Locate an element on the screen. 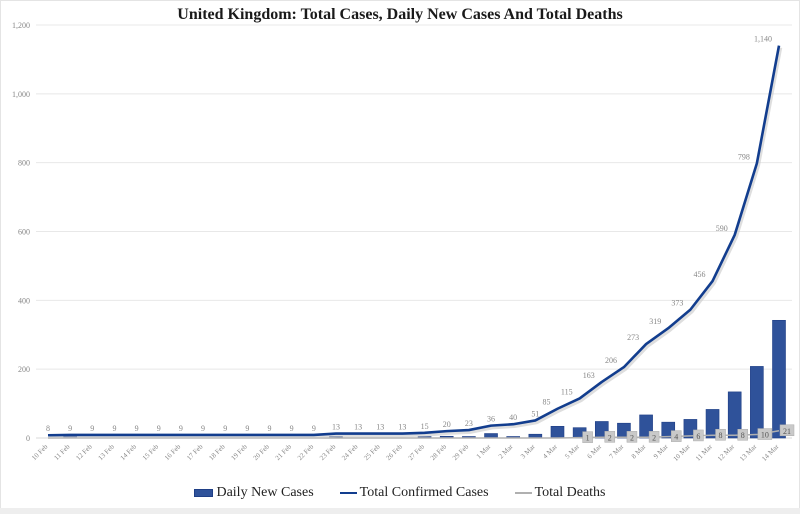  x-tick-label: 29 Feb is located at coordinates (461, 452).